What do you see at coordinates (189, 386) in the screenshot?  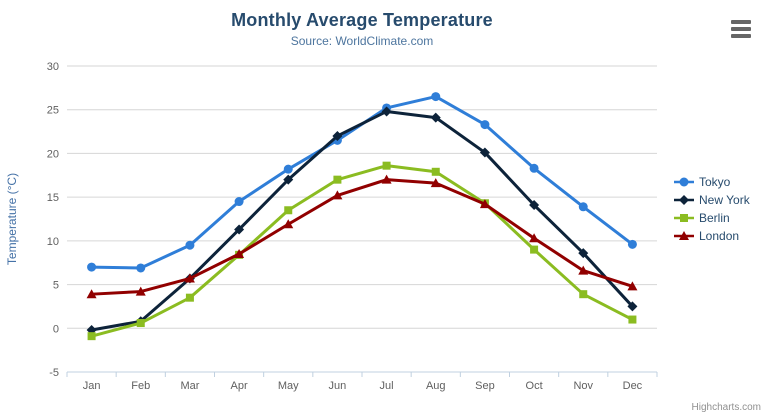 I see `x-axis-label: Mar` at bounding box center [189, 386].